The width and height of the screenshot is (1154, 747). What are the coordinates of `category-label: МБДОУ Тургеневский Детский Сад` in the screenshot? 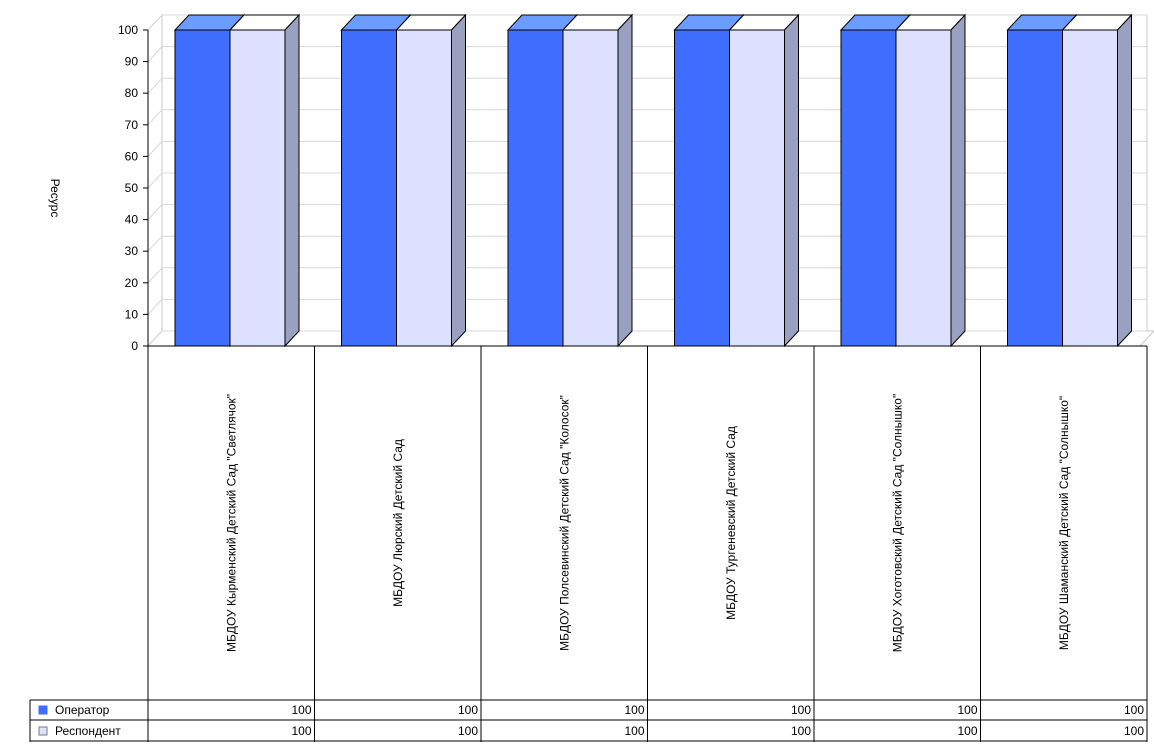 It's located at (731, 523).